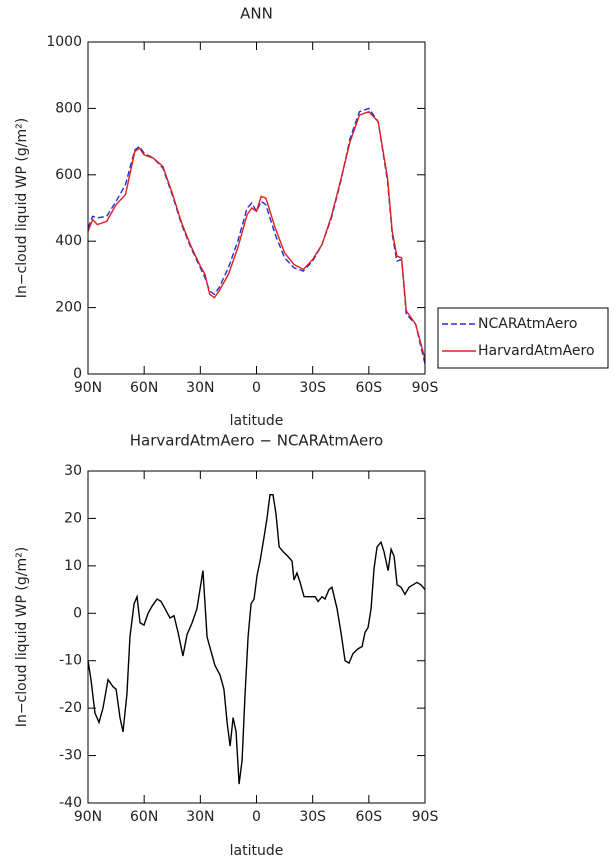 This screenshot has width=616, height=862. What do you see at coordinates (70, 708) in the screenshot?
I see `y-tick-label: -20` at bounding box center [70, 708].